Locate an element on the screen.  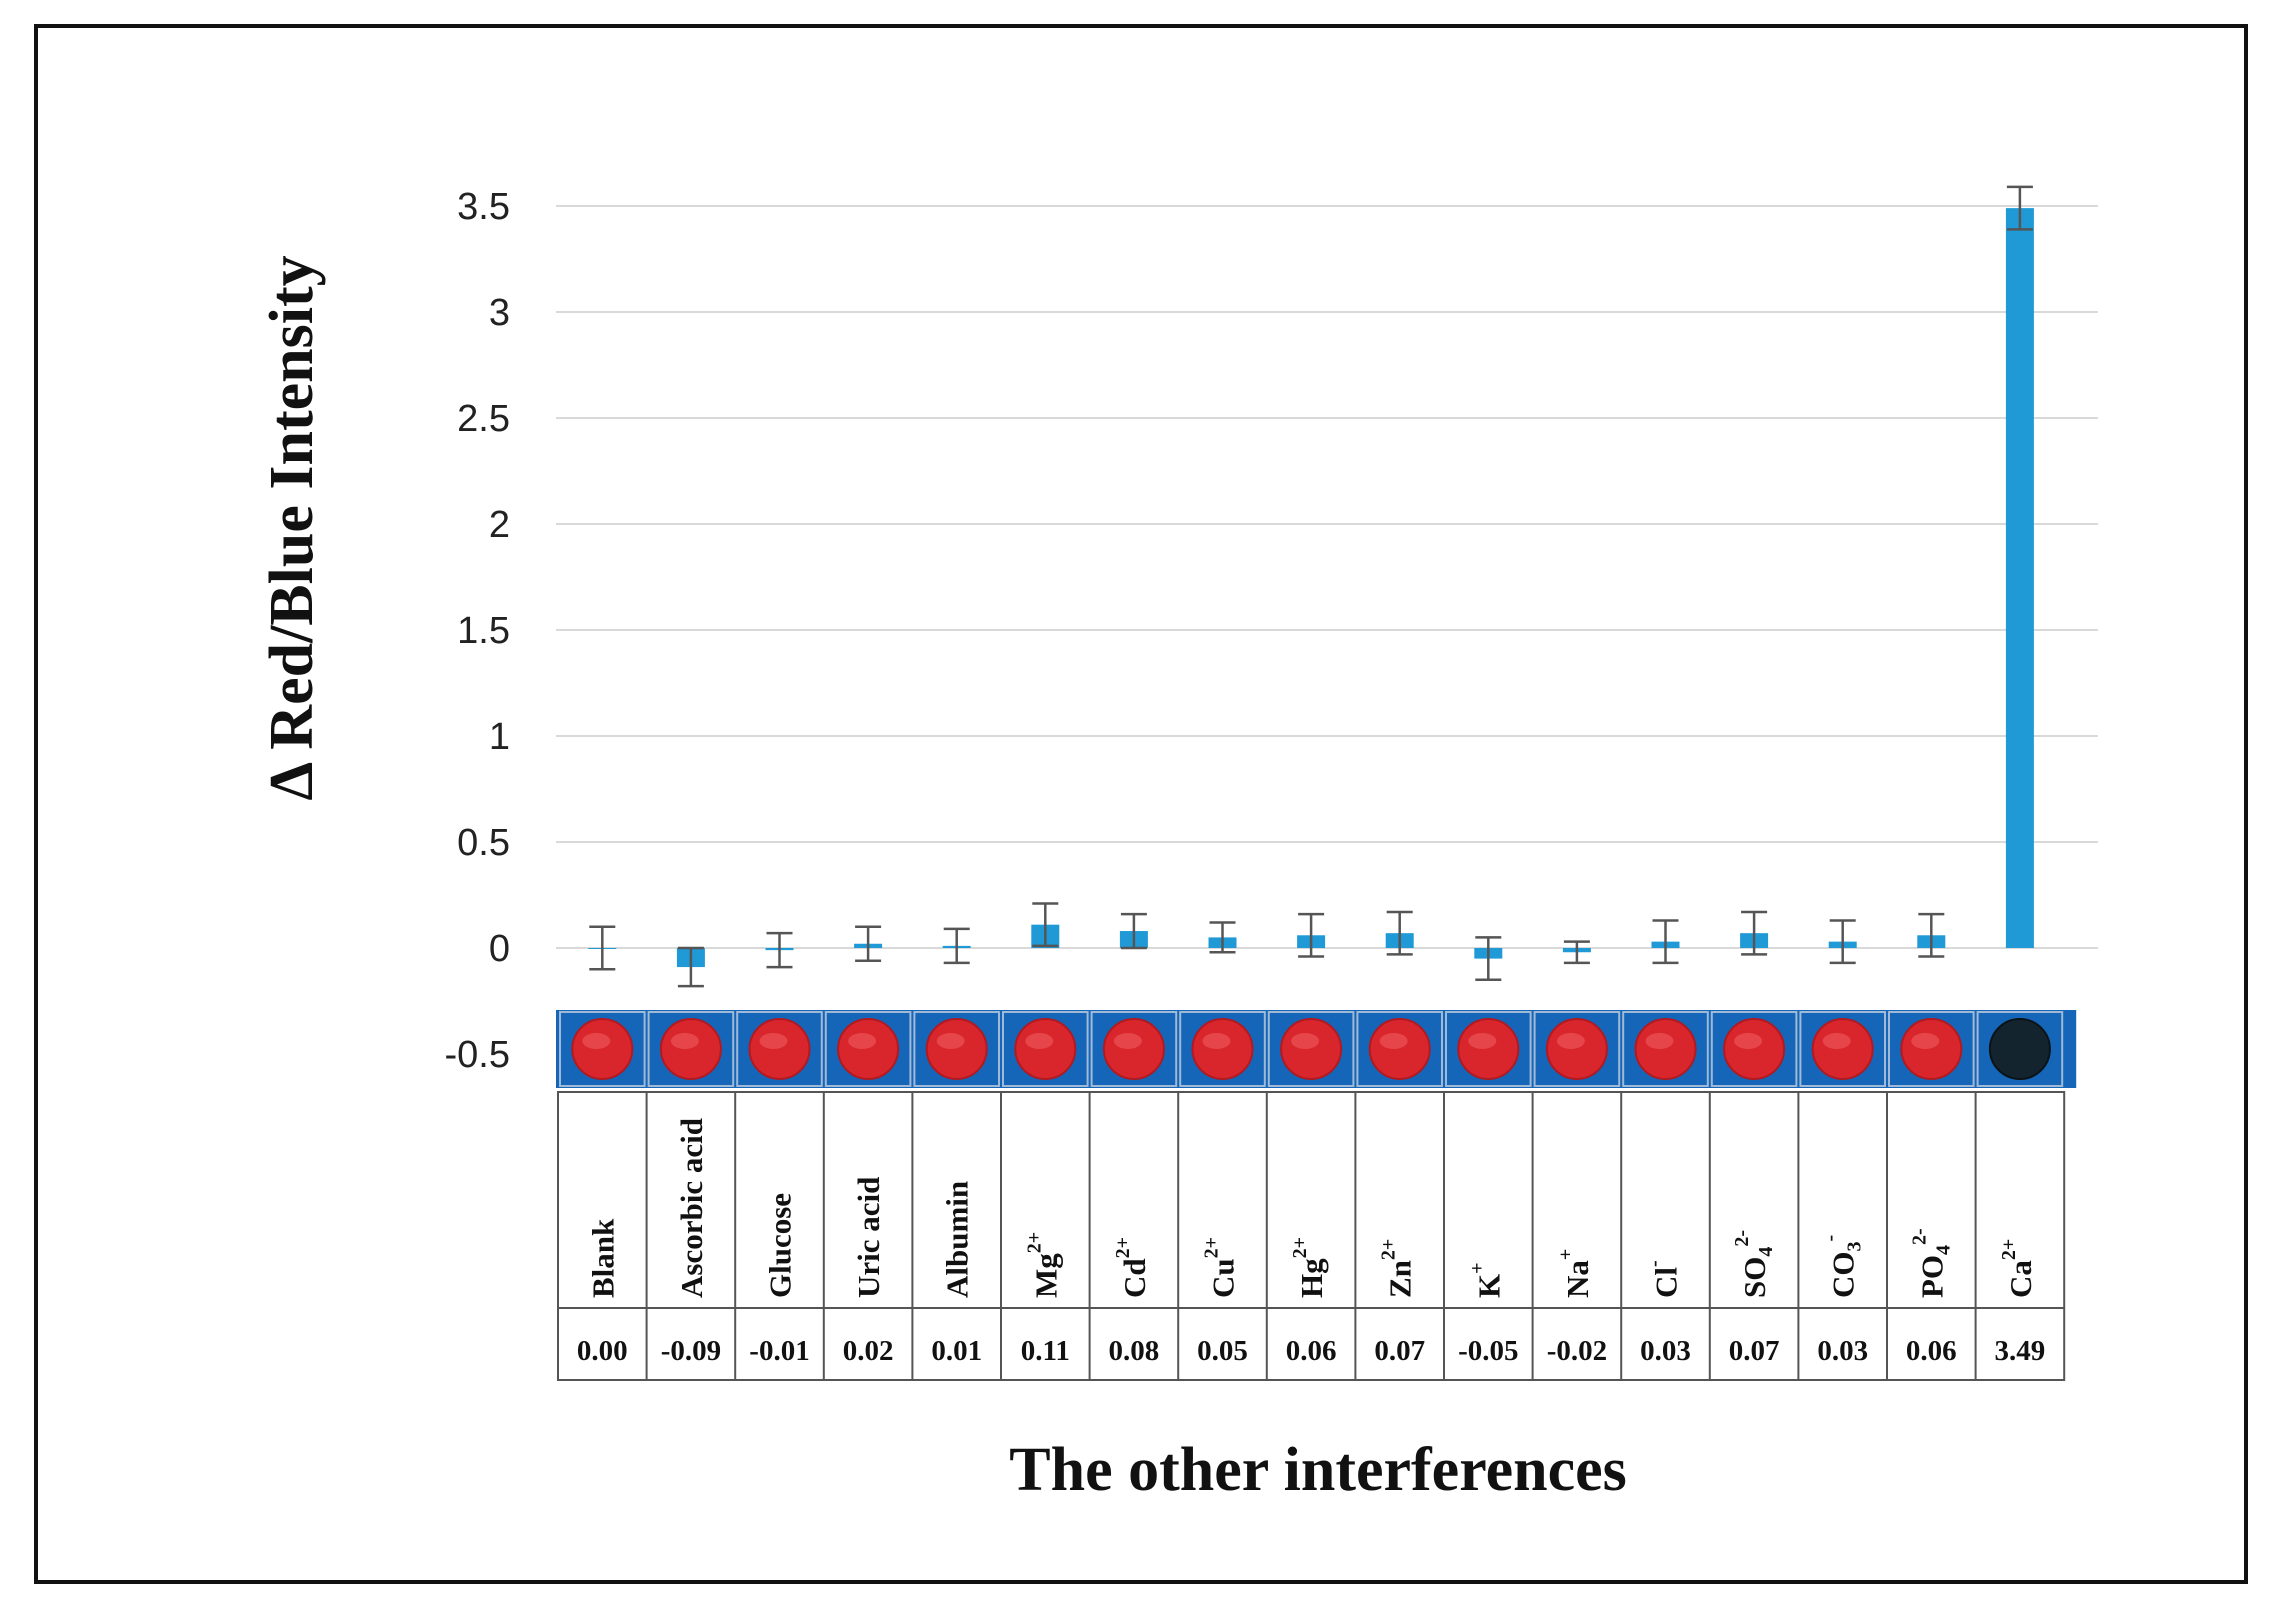
category-label: Glucose is located at coordinates (780, 1245).